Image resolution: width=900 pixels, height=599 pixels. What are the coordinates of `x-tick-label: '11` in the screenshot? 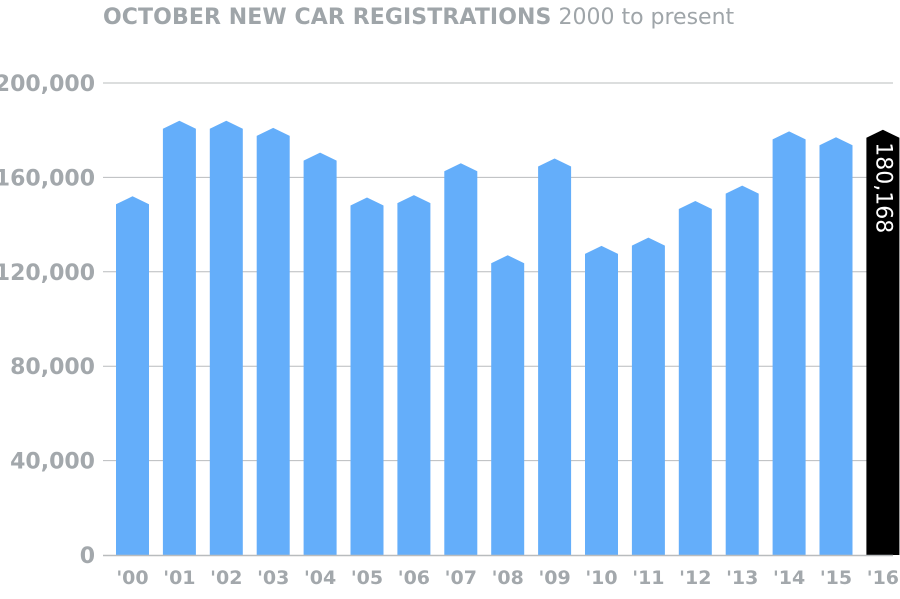 It's located at (648, 578).